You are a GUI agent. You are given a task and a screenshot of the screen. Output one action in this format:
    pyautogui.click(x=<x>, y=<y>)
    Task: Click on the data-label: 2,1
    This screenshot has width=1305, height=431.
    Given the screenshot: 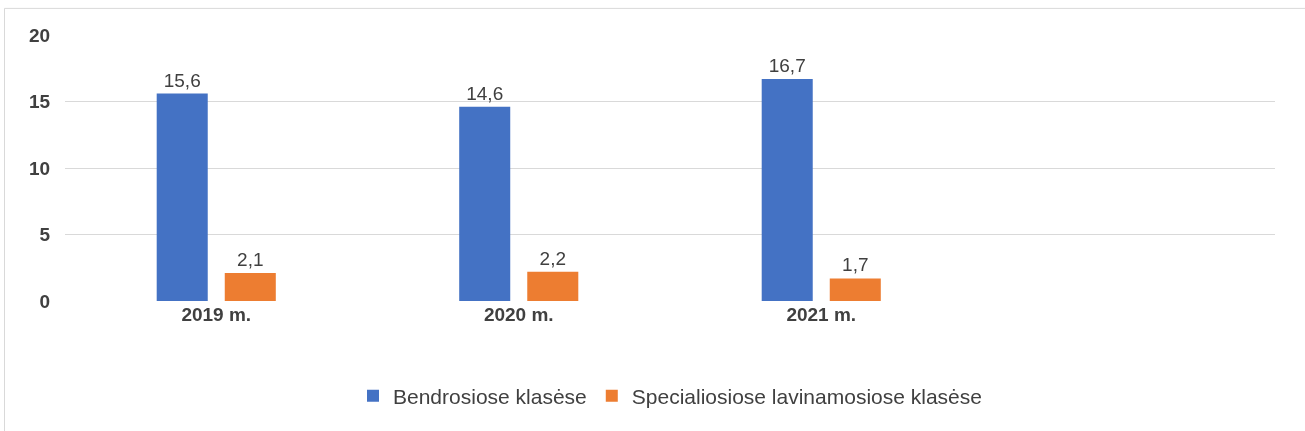 What is the action you would take?
    pyautogui.click(x=250, y=260)
    